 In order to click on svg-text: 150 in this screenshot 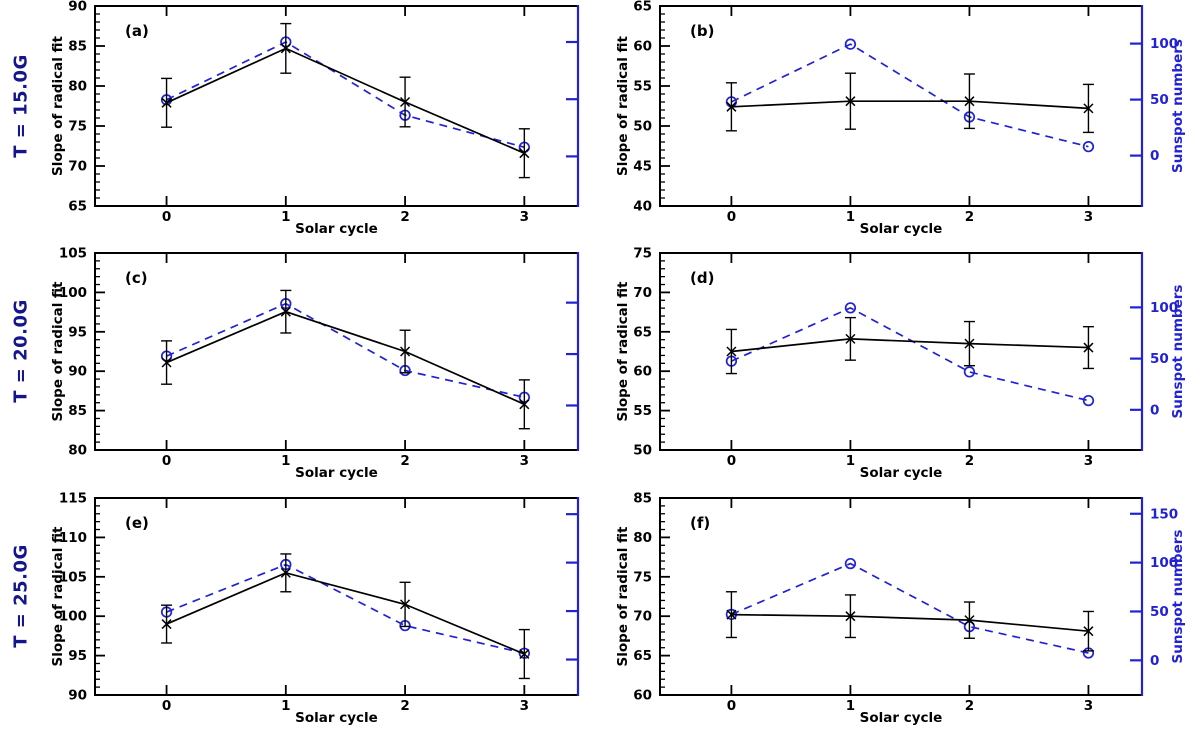, I will do `click(1164, 514)`.